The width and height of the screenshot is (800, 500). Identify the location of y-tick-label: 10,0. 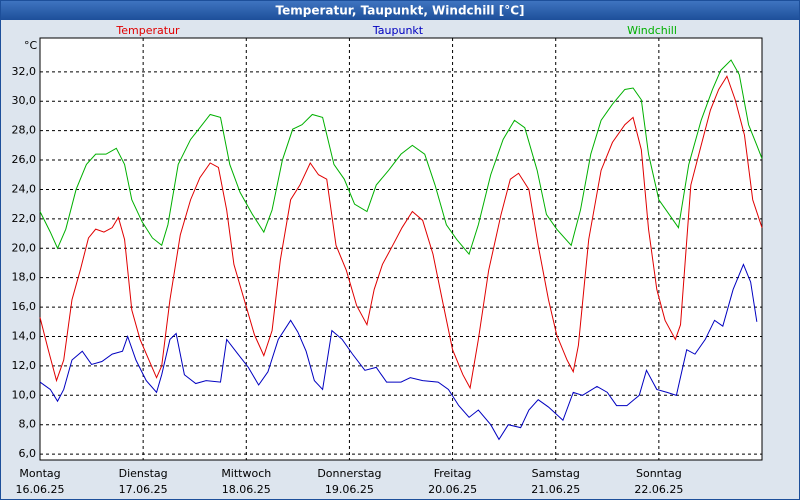
(24, 394).